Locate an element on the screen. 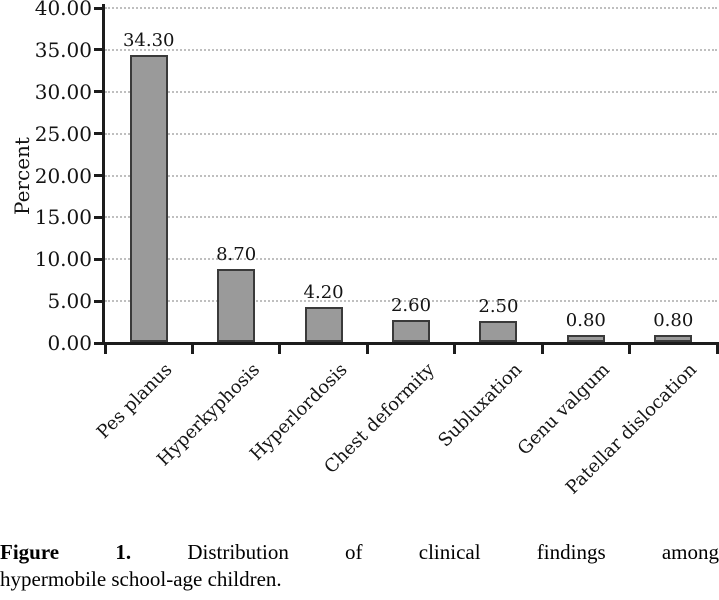 This screenshot has width=719, height=600. y-tick-label: 15.00 is located at coordinates (63, 217).